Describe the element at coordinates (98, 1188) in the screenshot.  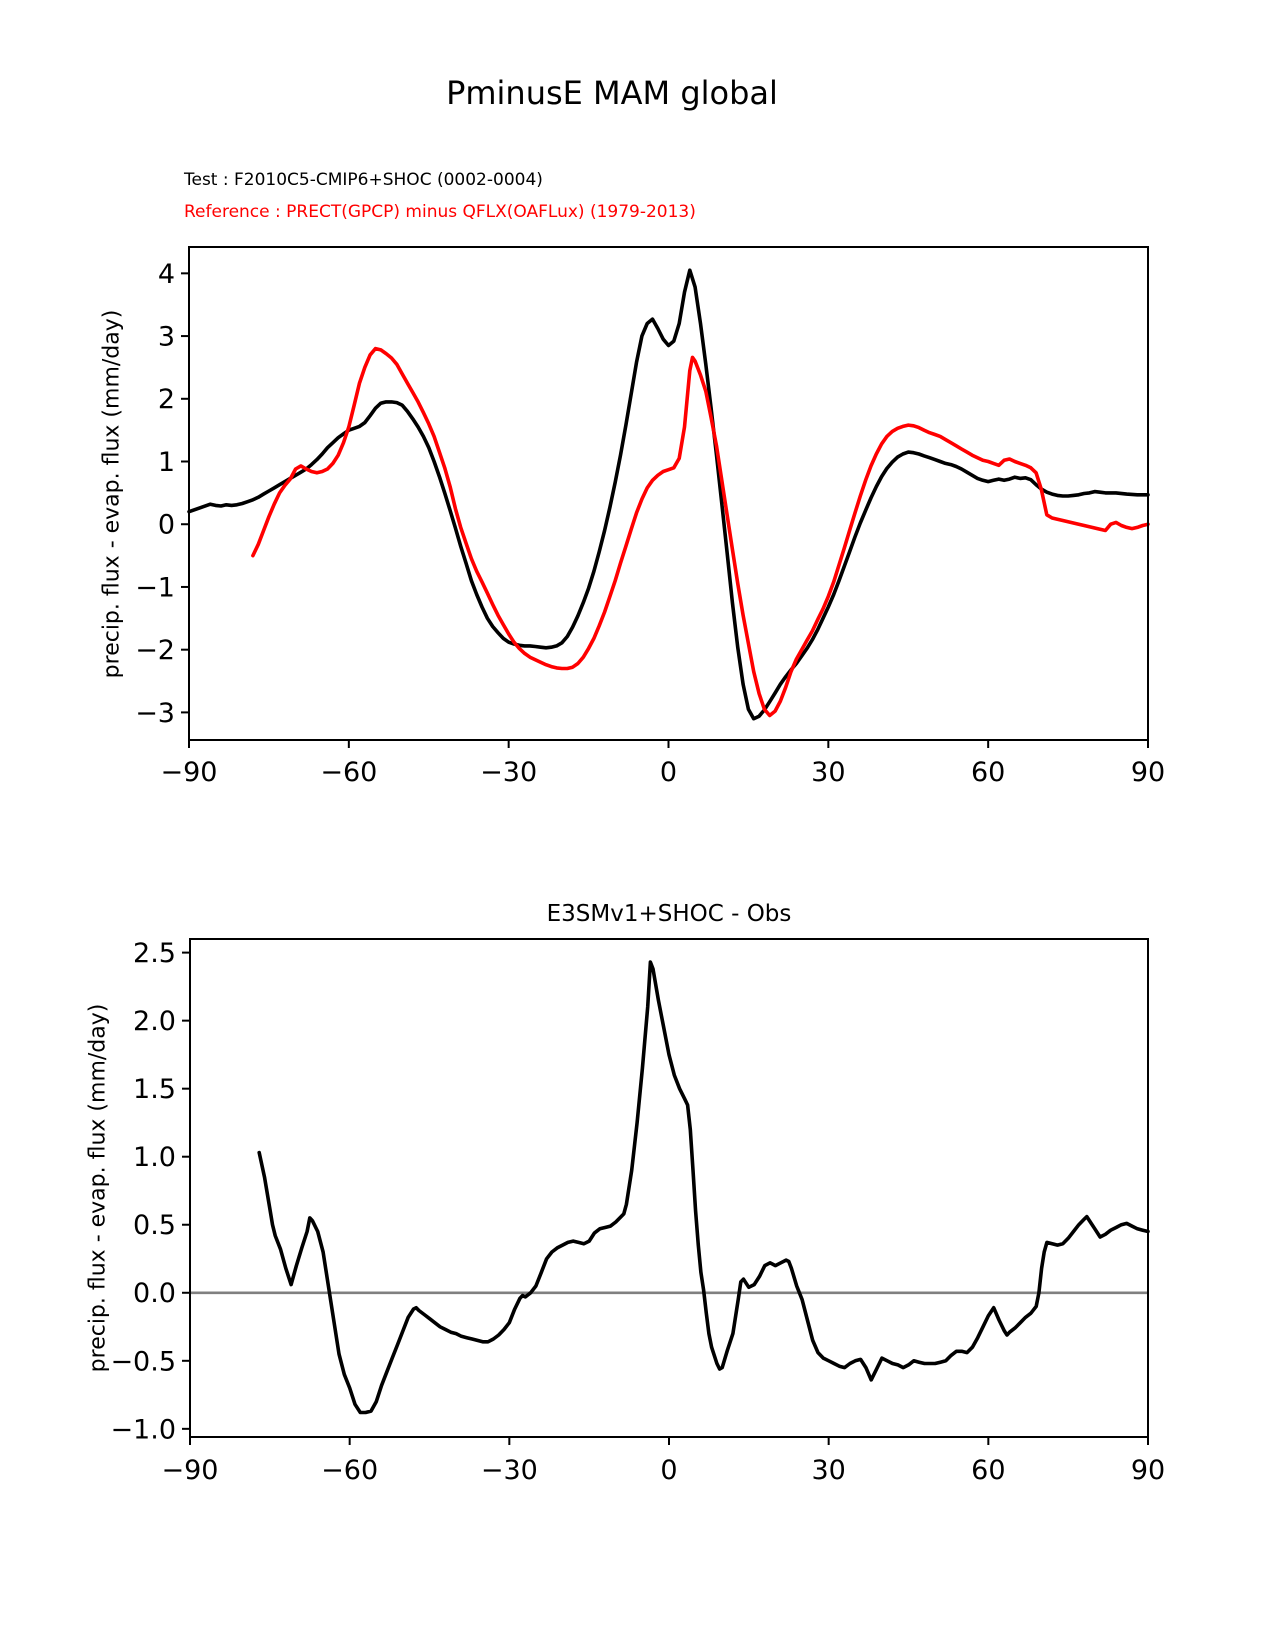
I see `bottom-chart-ylabel: precip. flux - evap. flux (mm/day)` at that location.